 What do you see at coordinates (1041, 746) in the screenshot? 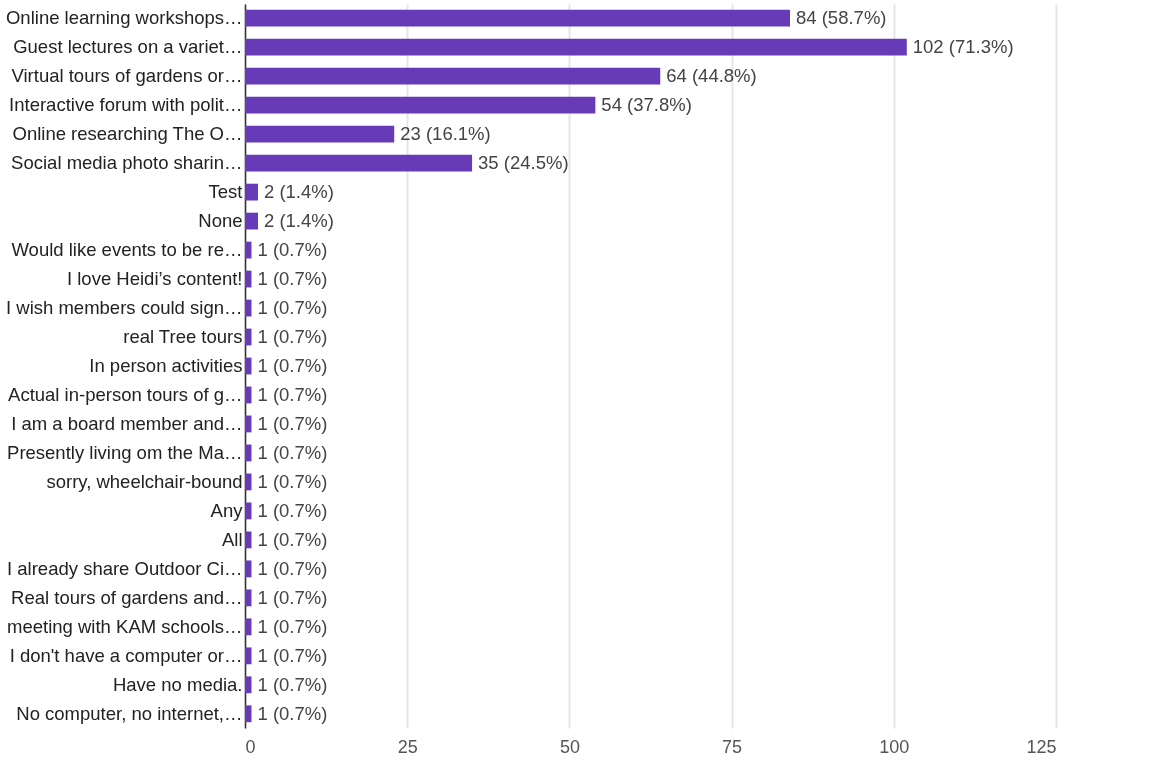
I see `x-tick-label: 125` at bounding box center [1041, 746].